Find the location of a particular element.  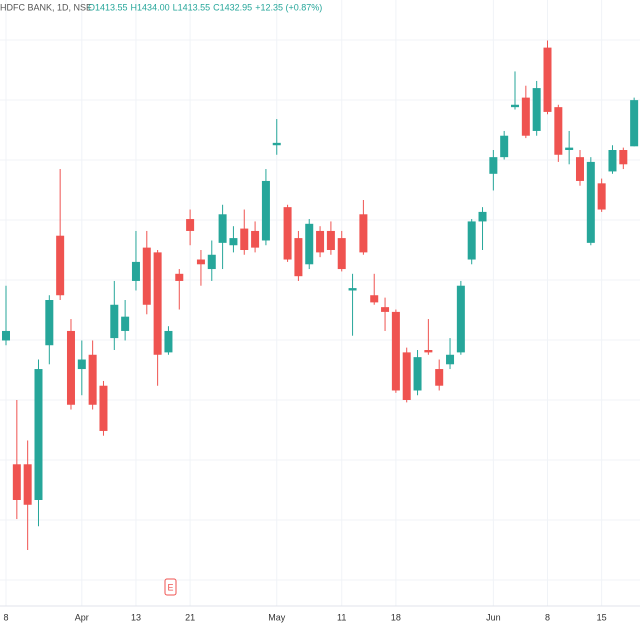

x-tick-label: 18 is located at coordinates (396, 617).